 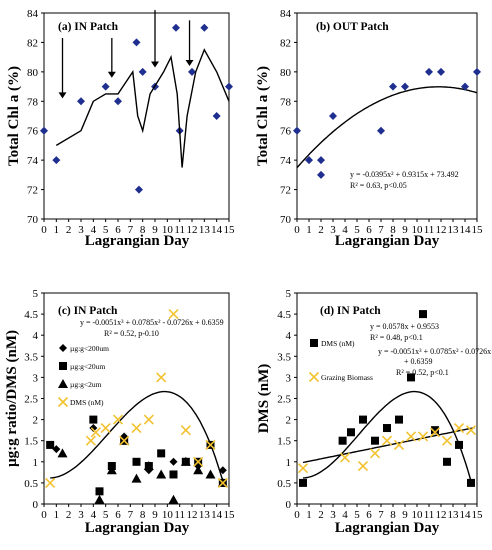 What do you see at coordinates (263, 116) in the screenshot?
I see `y-axis-label: Total Chl a (%)` at bounding box center [263, 116].